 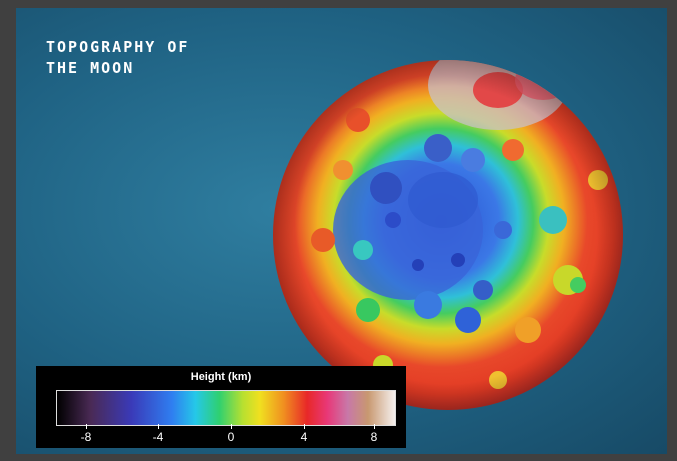 I want to click on legend-color-bar, so click(x=226, y=408).